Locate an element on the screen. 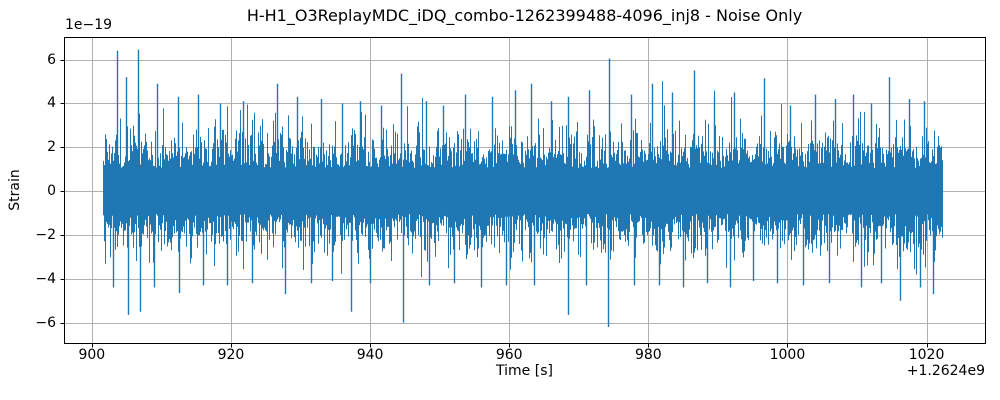 The height and width of the screenshot is (400, 1000). y-tick-label: 6 is located at coordinates (51, 59).